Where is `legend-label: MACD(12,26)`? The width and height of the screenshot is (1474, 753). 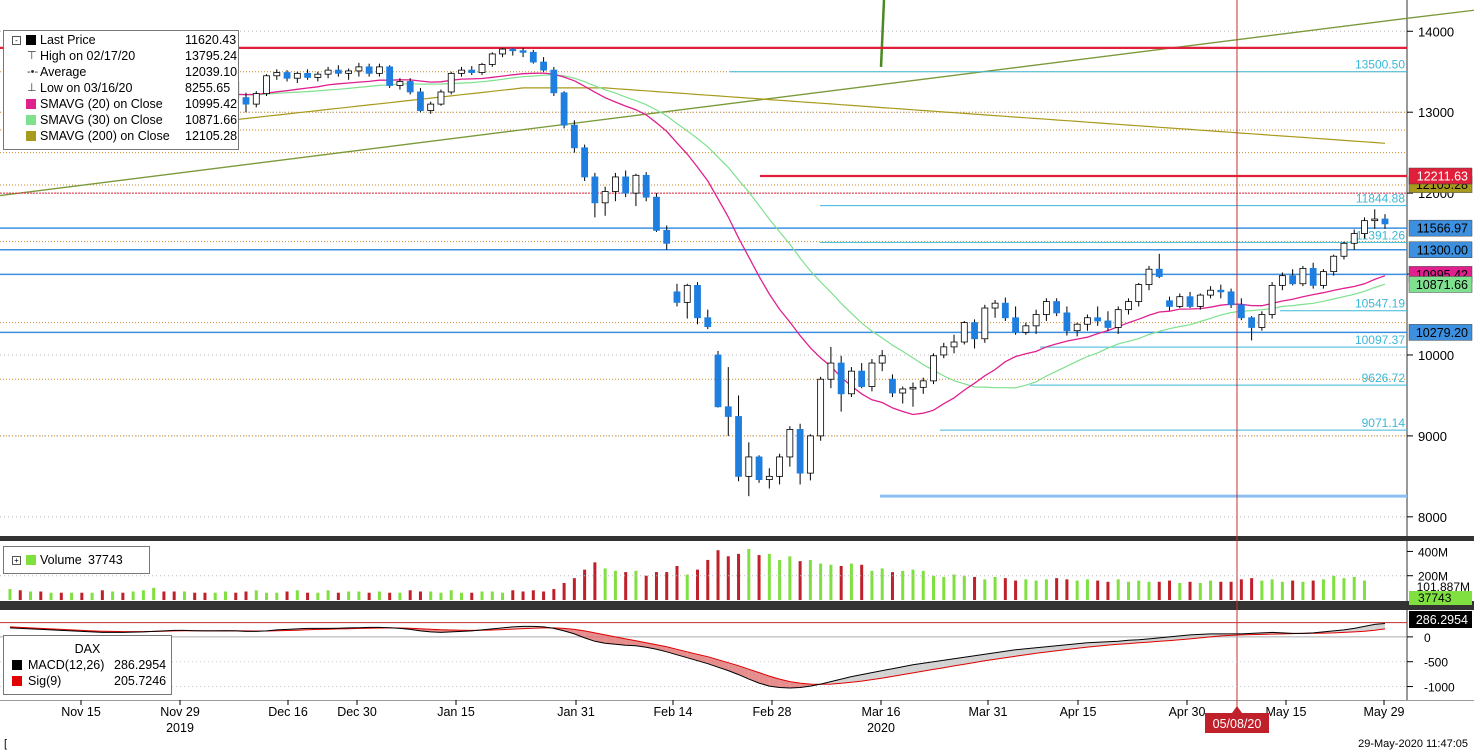 legend-label: MACD(12,26) is located at coordinates (66, 665).